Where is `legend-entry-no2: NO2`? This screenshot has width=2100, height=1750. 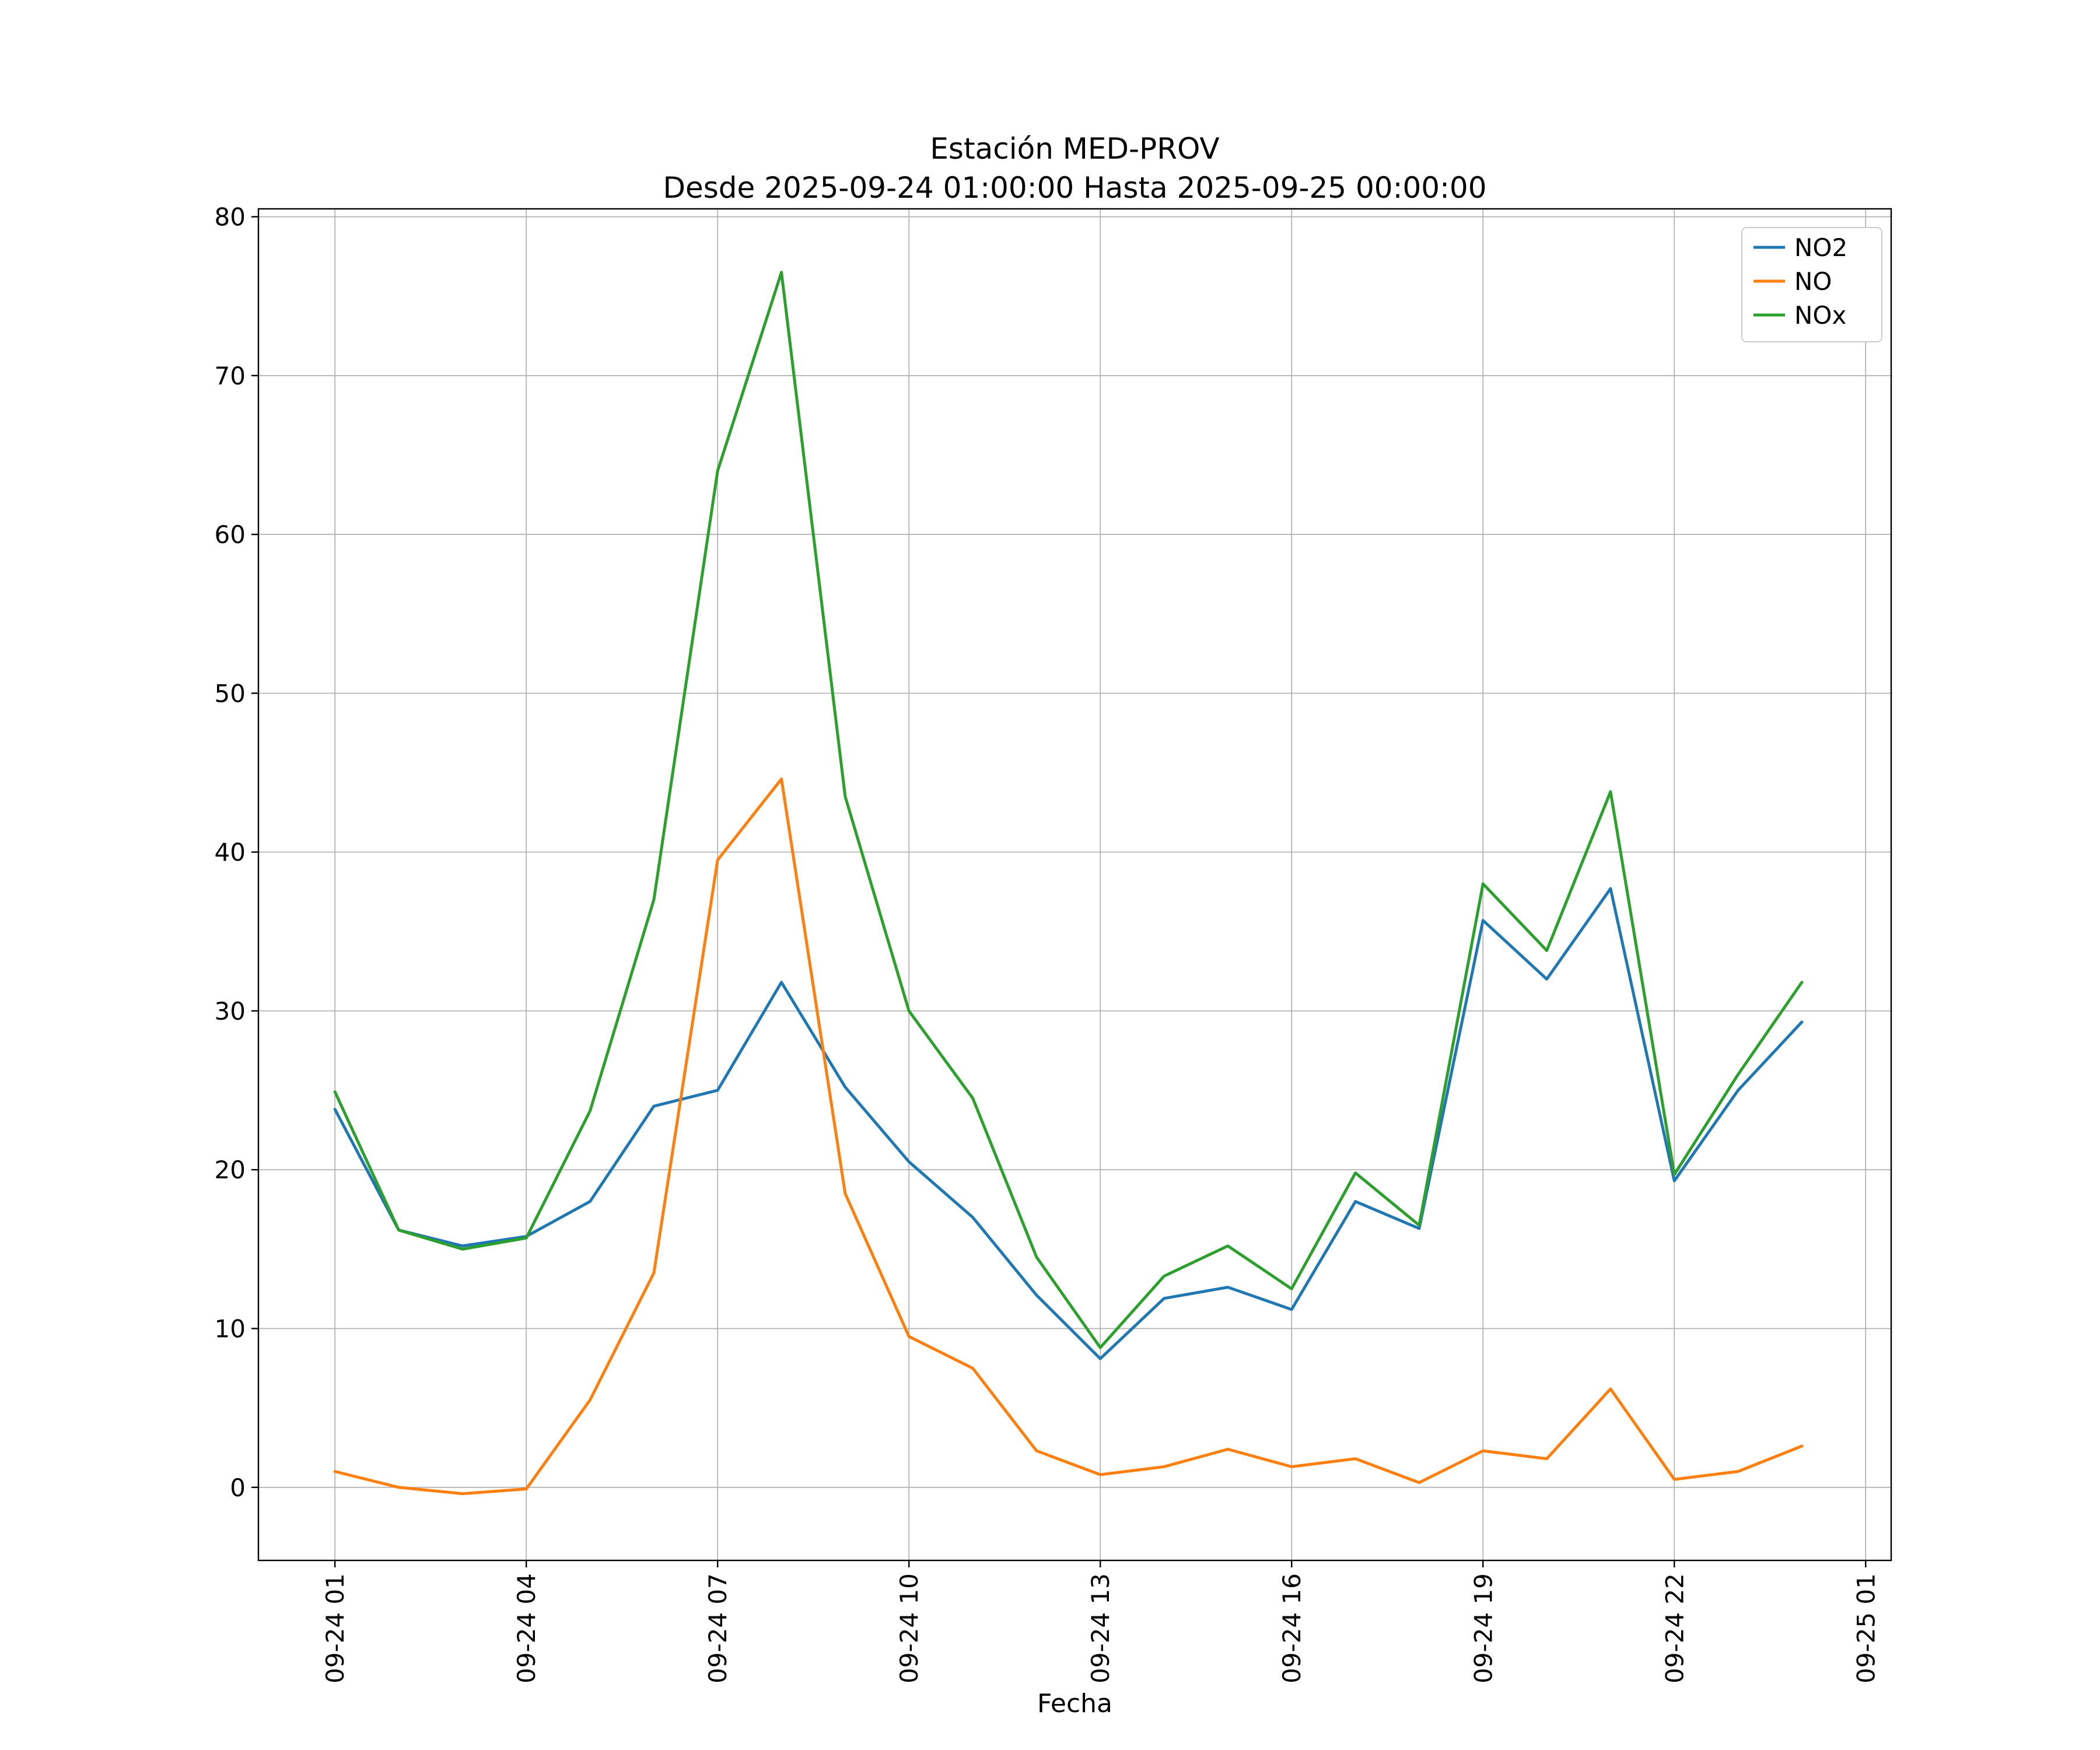
legend-entry-no2: NO2 is located at coordinates (1800, 247).